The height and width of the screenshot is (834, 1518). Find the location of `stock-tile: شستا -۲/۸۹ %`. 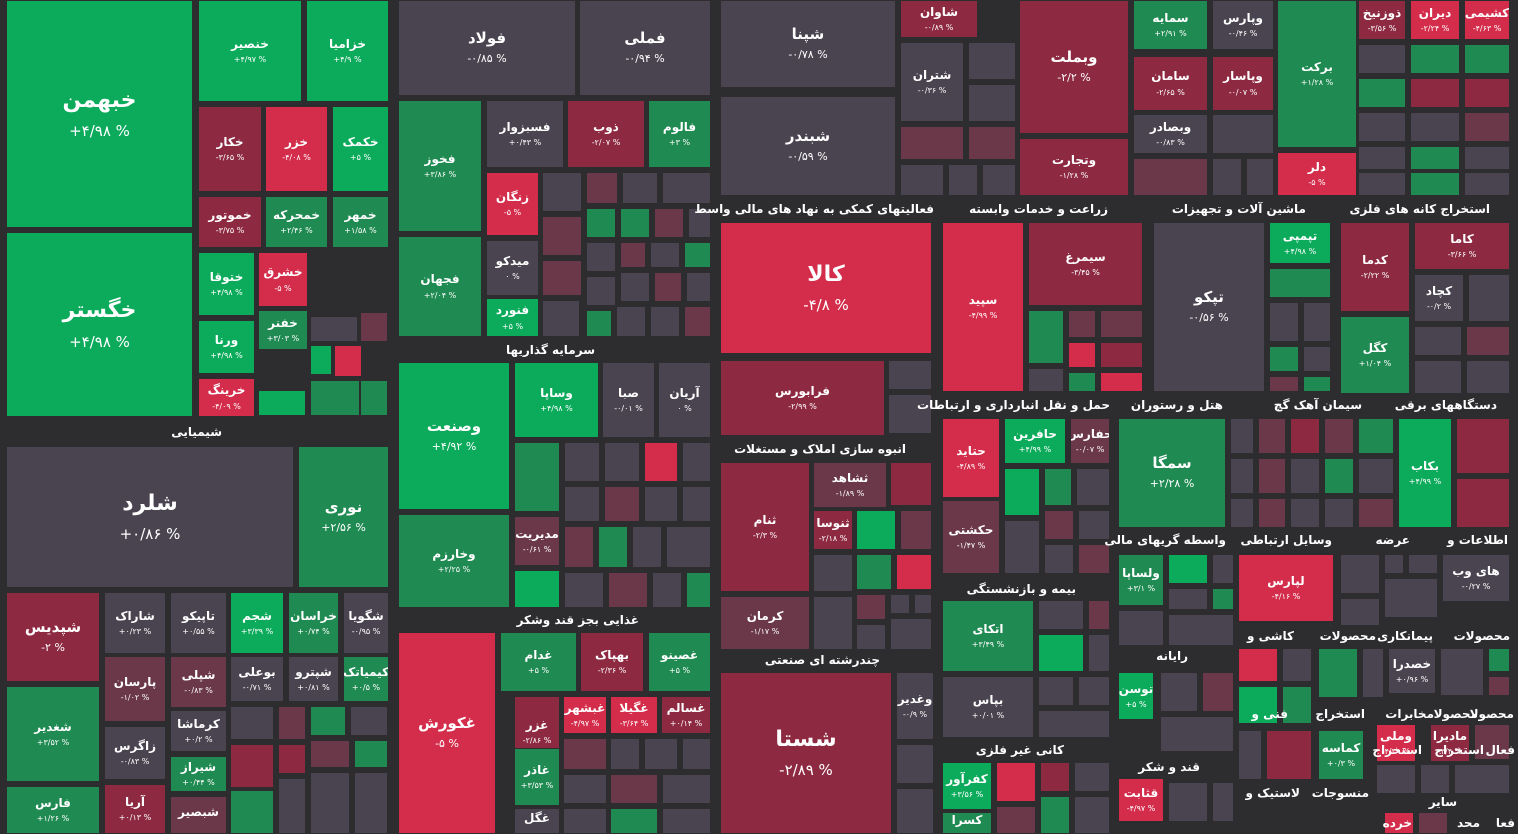

stock-tile: شستا -۲/۸۹ % is located at coordinates (806, 753).